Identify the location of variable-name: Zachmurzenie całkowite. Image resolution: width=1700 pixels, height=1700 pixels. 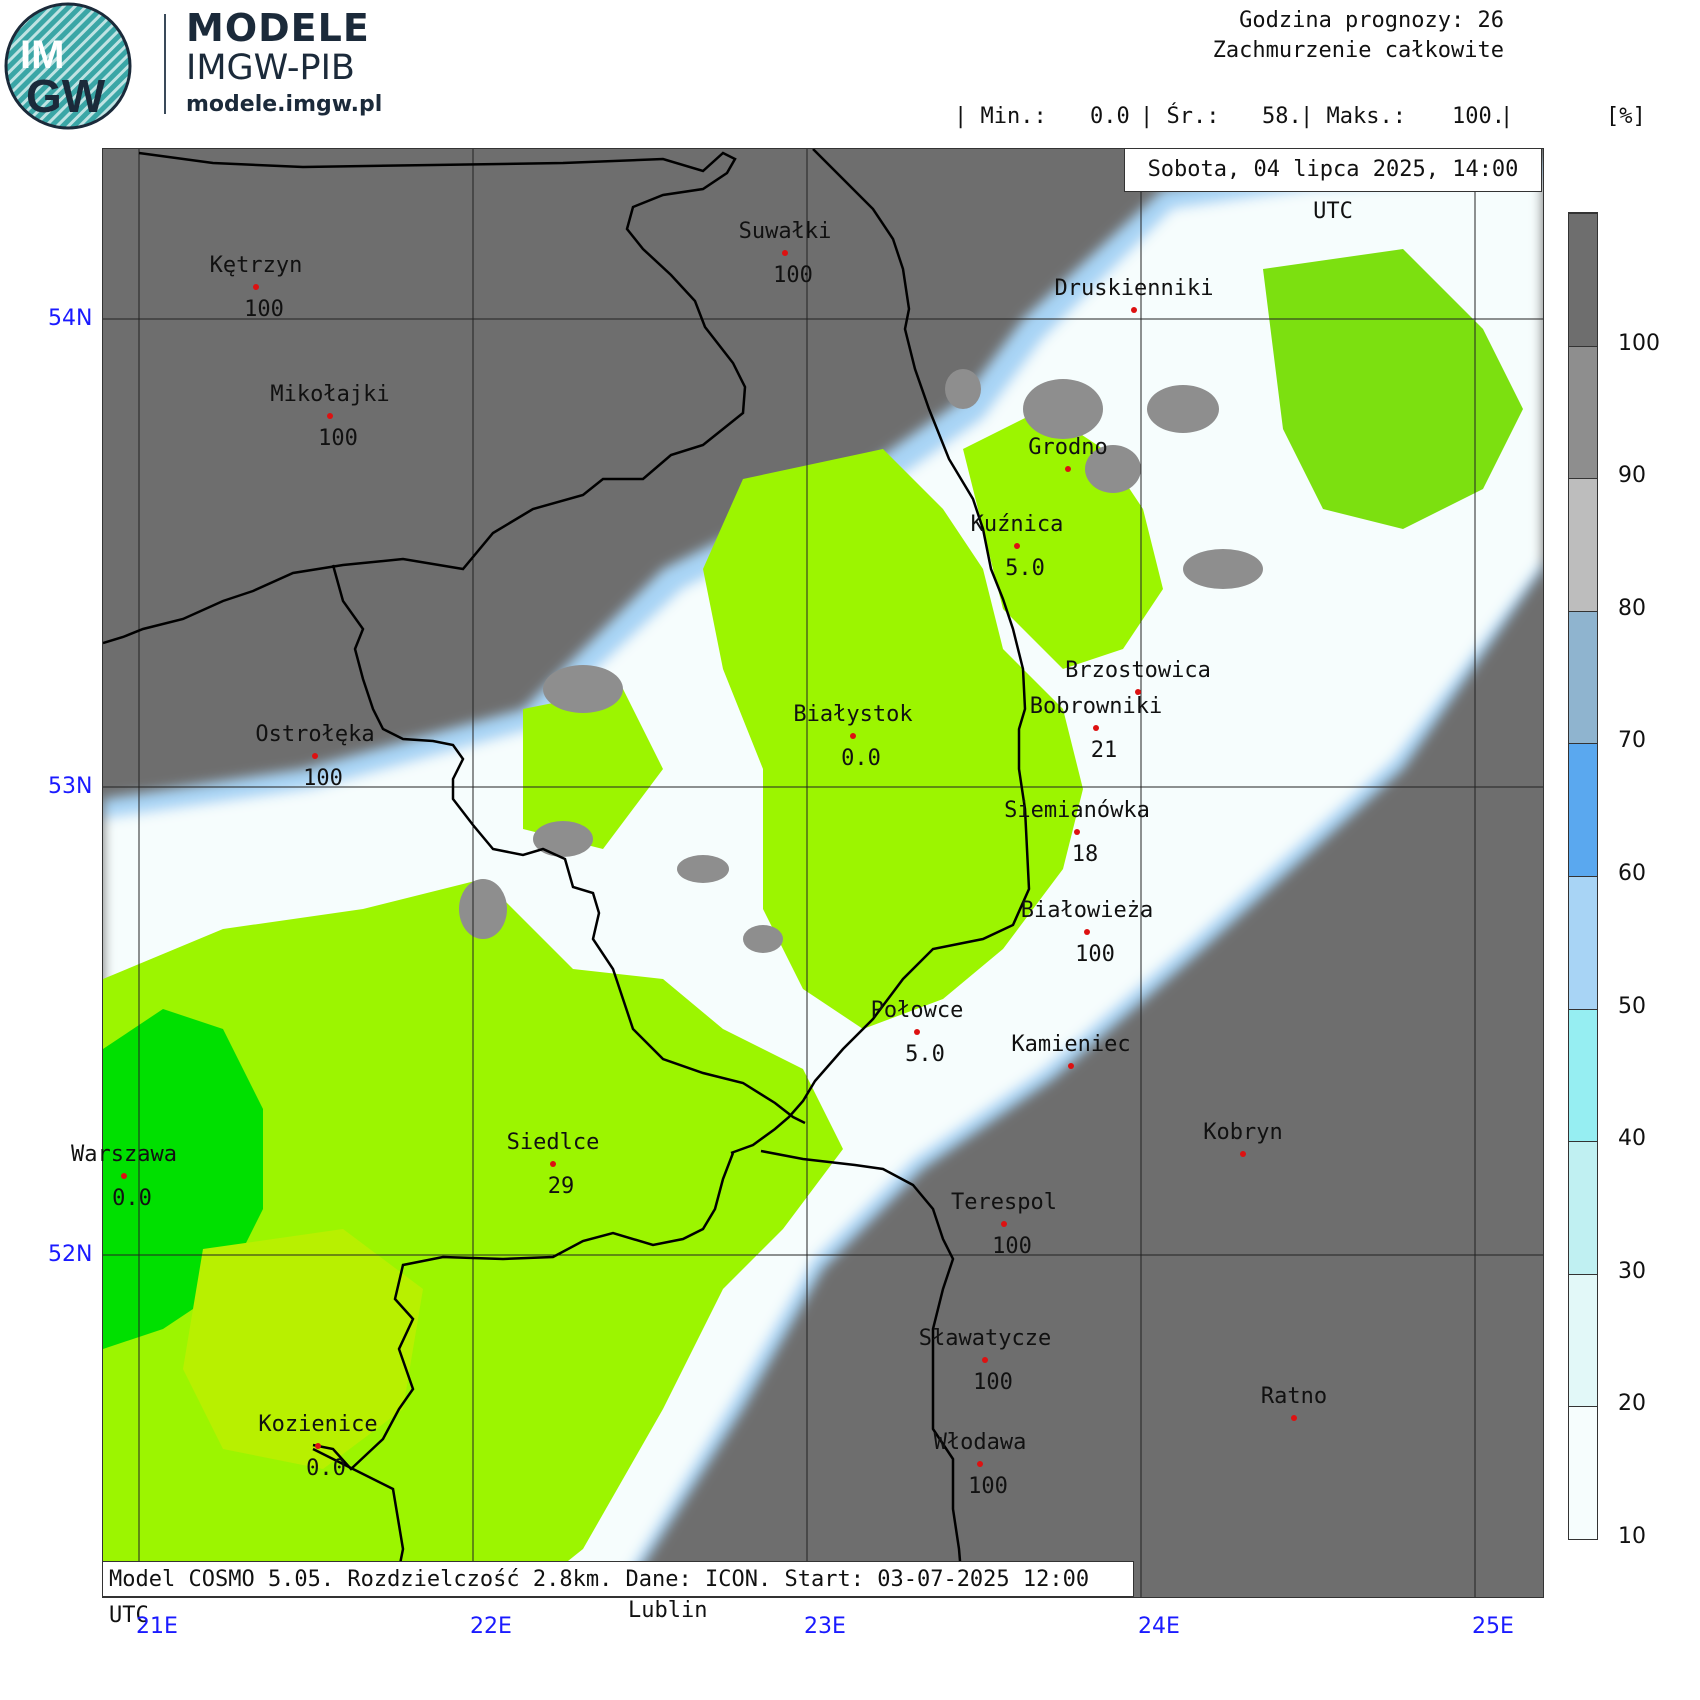
(1358, 50).